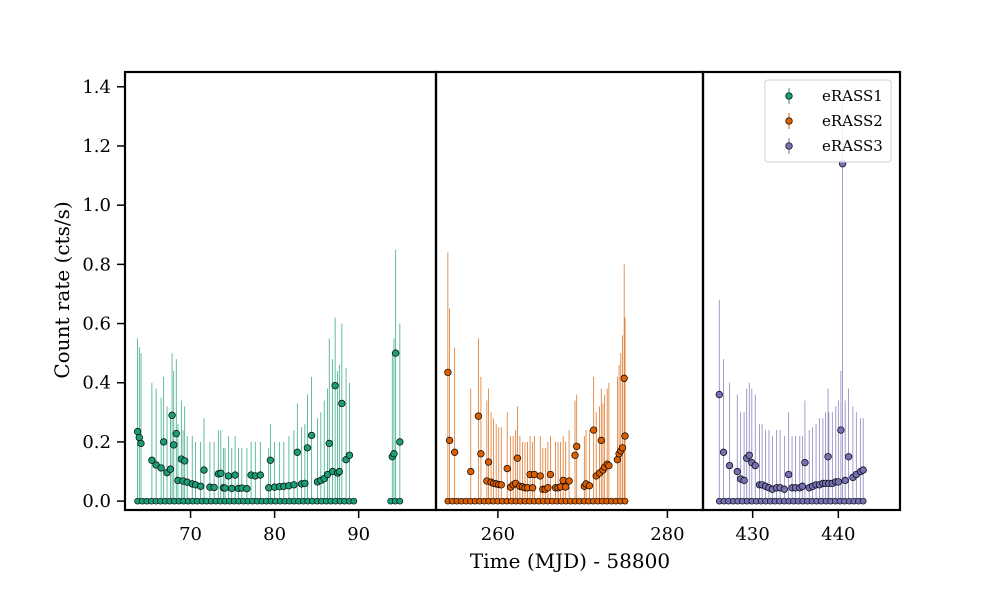  Describe the element at coordinates (96, 324) in the screenshot. I see `y-tick-label: 0.6` at that location.